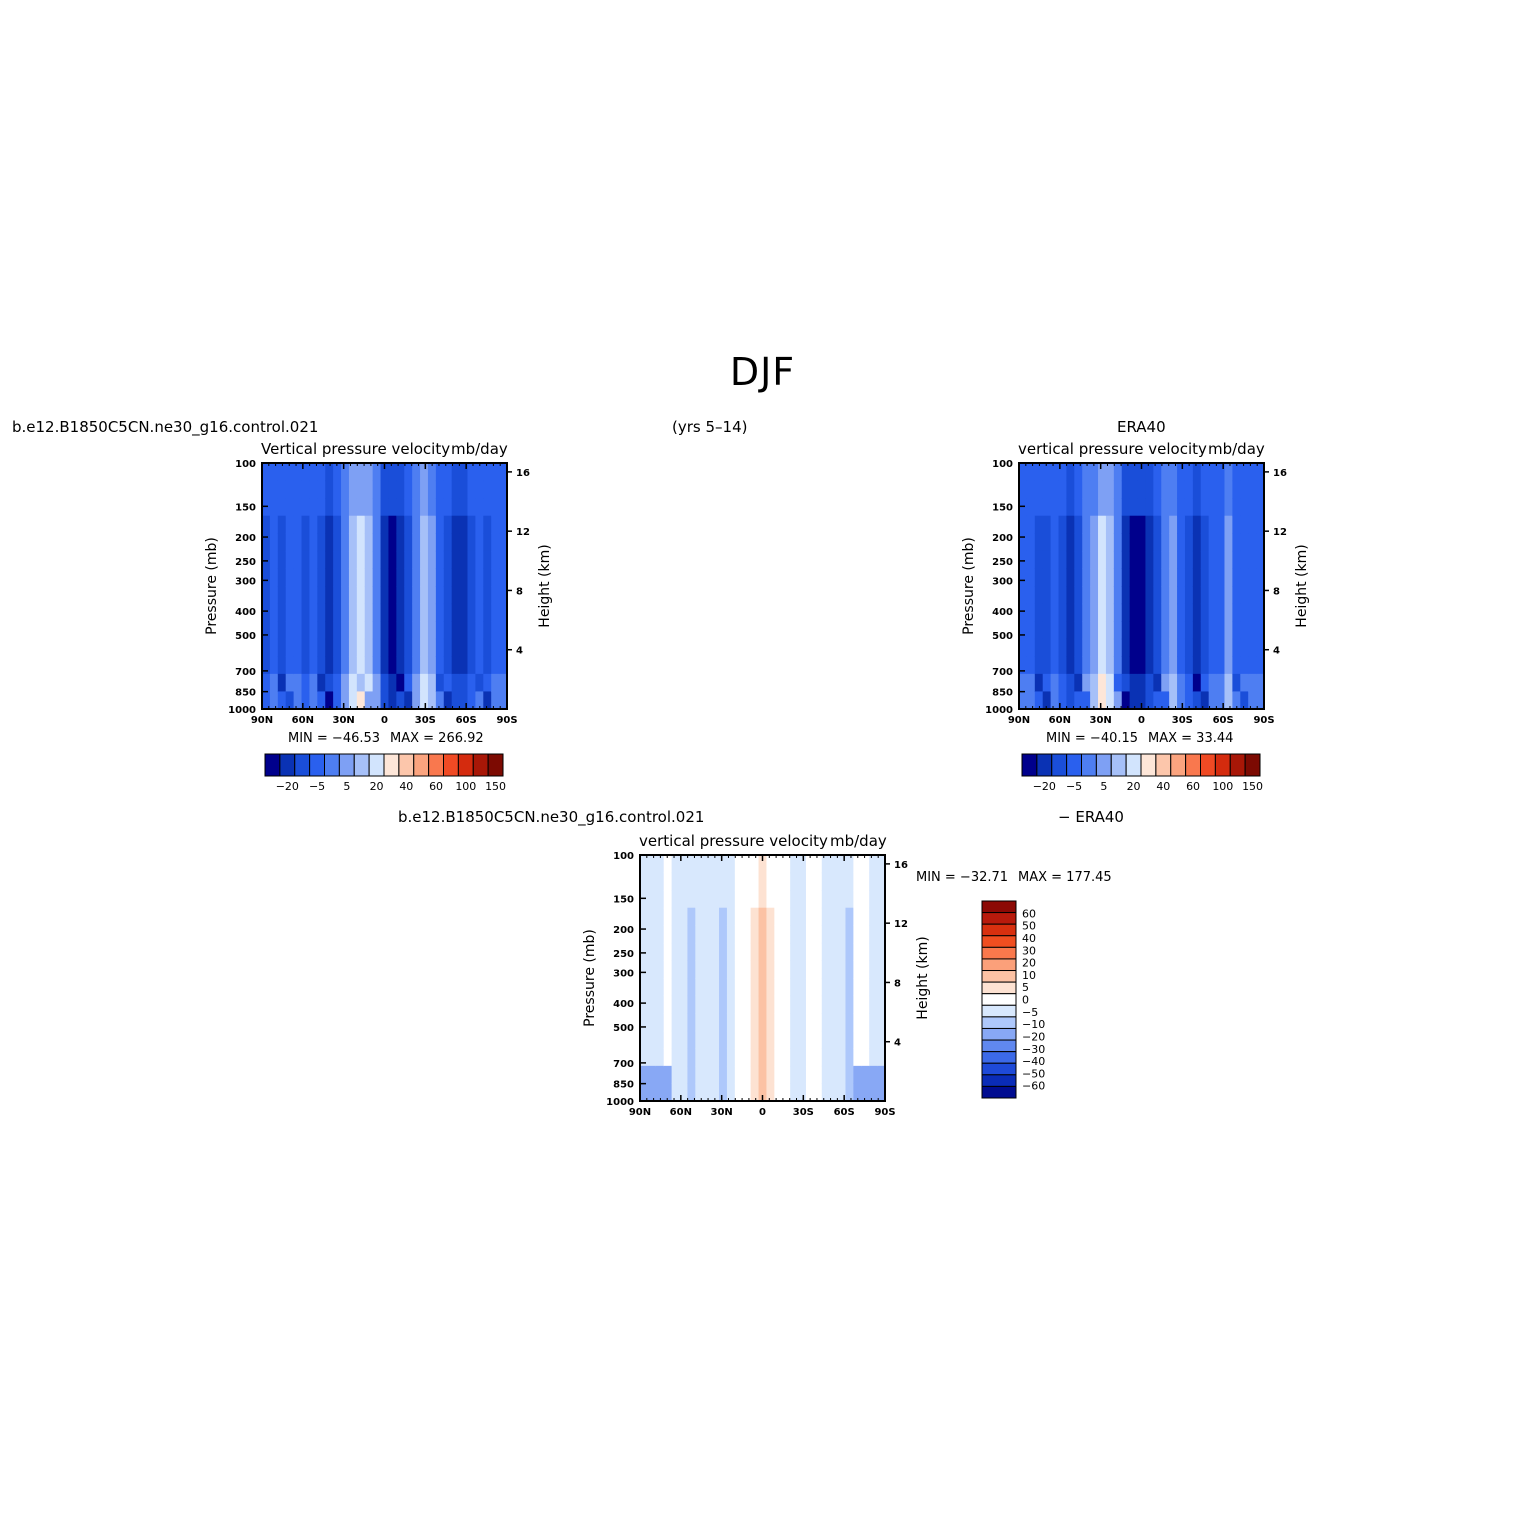 The width and height of the screenshot is (1525, 1525). What do you see at coordinates (1103, 786) in the screenshot?
I see `obs-colorbar-label: 5` at bounding box center [1103, 786].